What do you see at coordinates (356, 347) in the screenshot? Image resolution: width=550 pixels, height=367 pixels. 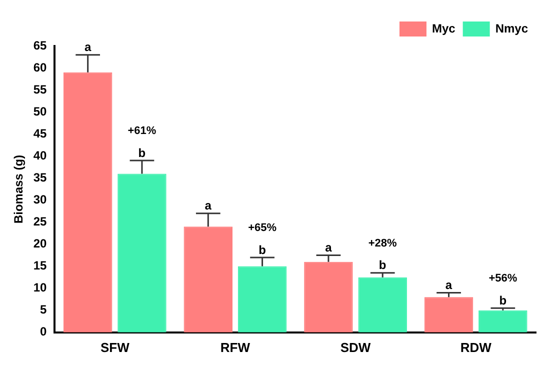 I see `x-tick-label: SDW` at bounding box center [356, 347].